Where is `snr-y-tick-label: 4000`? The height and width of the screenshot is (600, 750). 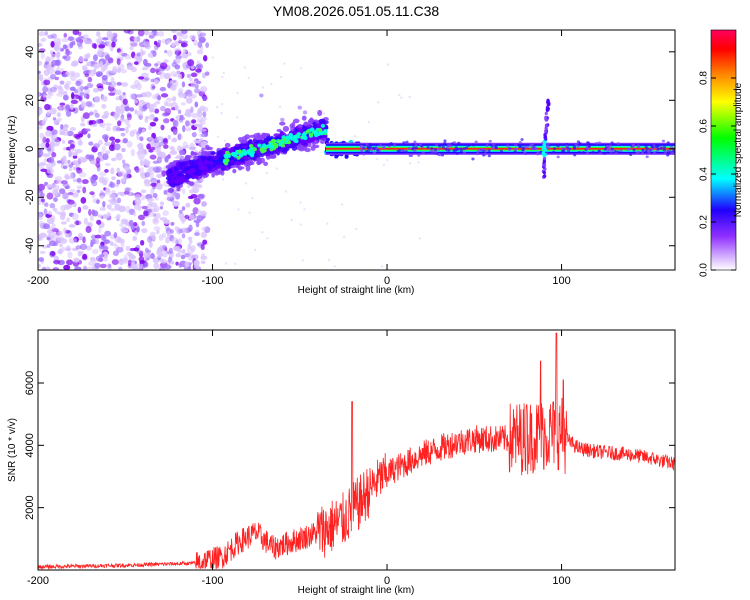 snr-y-tick-label: 4000 is located at coordinates (30, 445).